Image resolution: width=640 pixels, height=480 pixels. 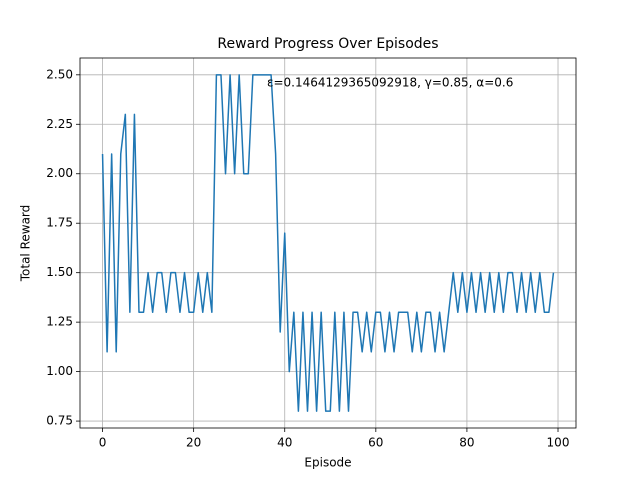 I want to click on annotation: ε=0.1464129365092918, γ=0.85, α=0.6, so click(x=390, y=83).